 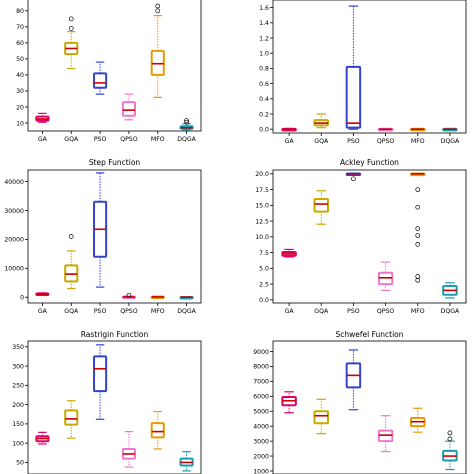 I want to click on y-tick-label: 8000, so click(x=261, y=367).